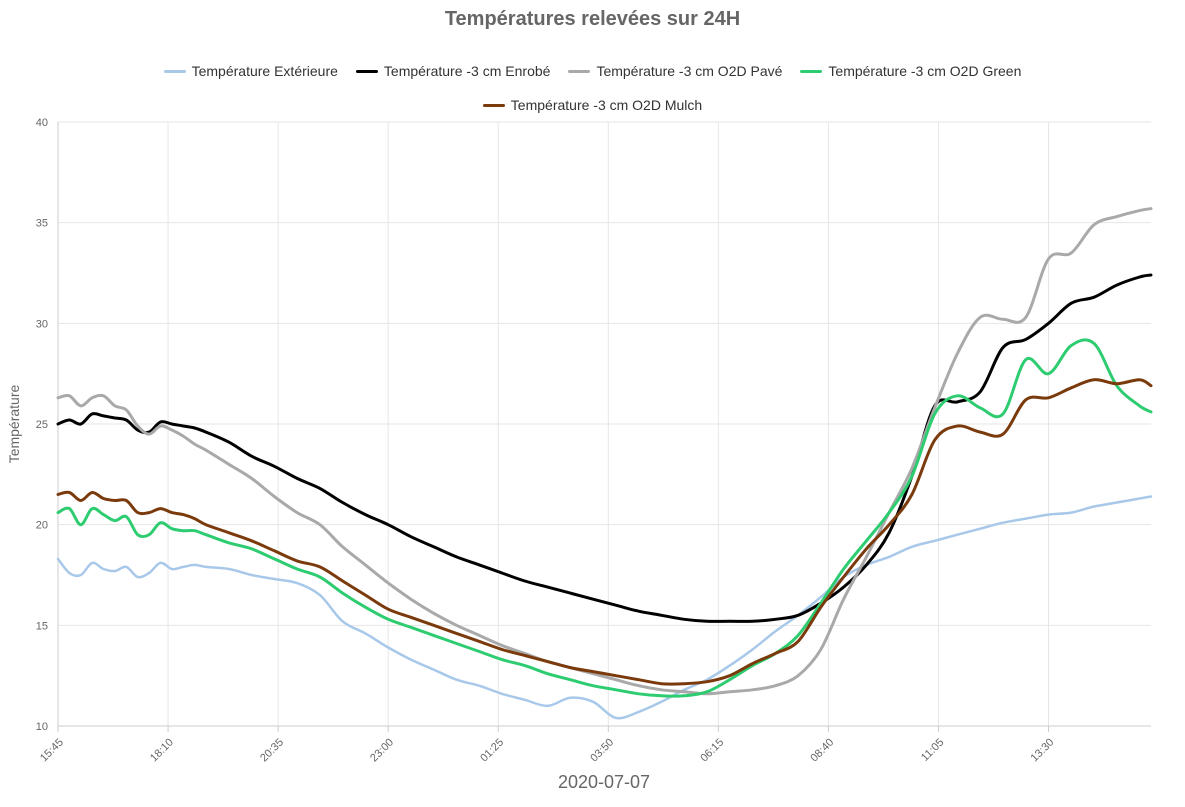  What do you see at coordinates (604, 782) in the screenshot?
I see `x-axis-title: 2020-07-07` at bounding box center [604, 782].